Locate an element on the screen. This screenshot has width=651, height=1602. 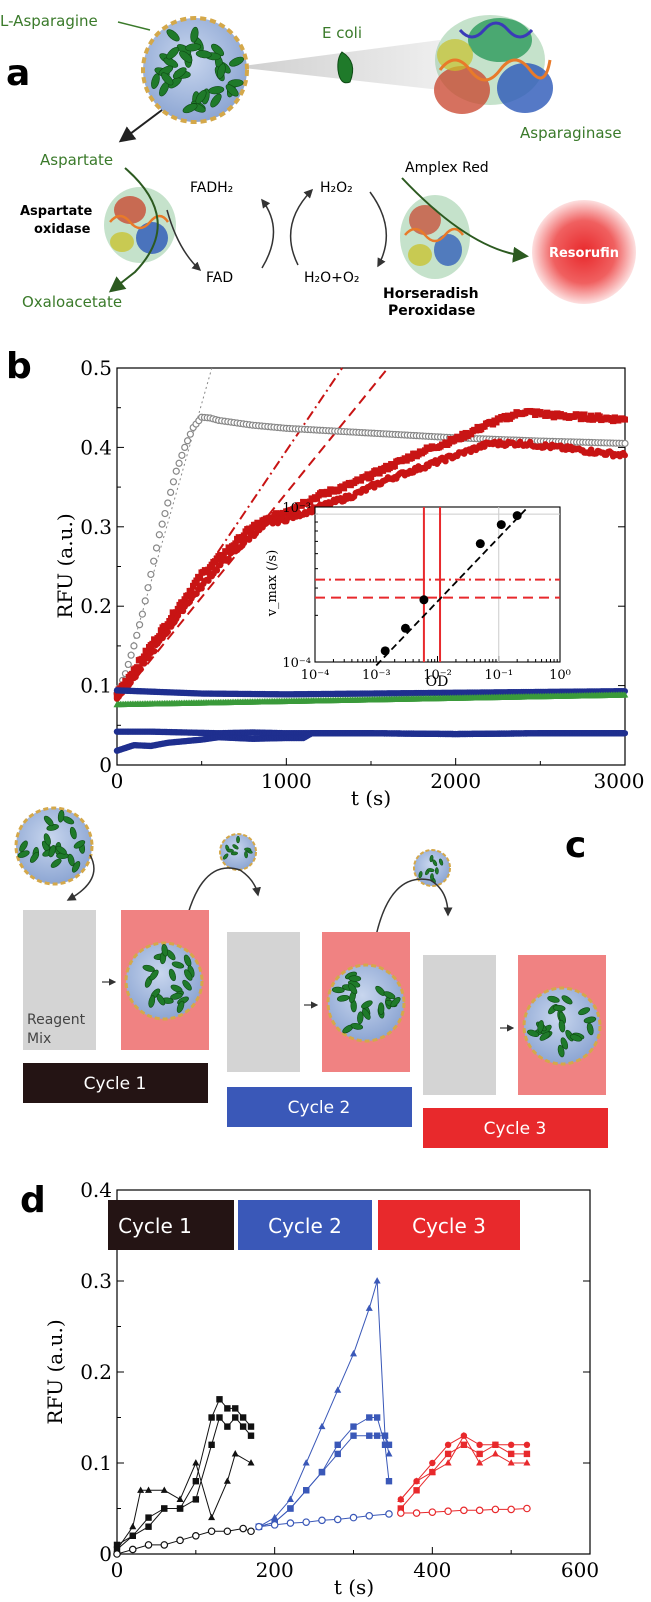
b-xtick-label: 0 is located at coordinates (117, 781).